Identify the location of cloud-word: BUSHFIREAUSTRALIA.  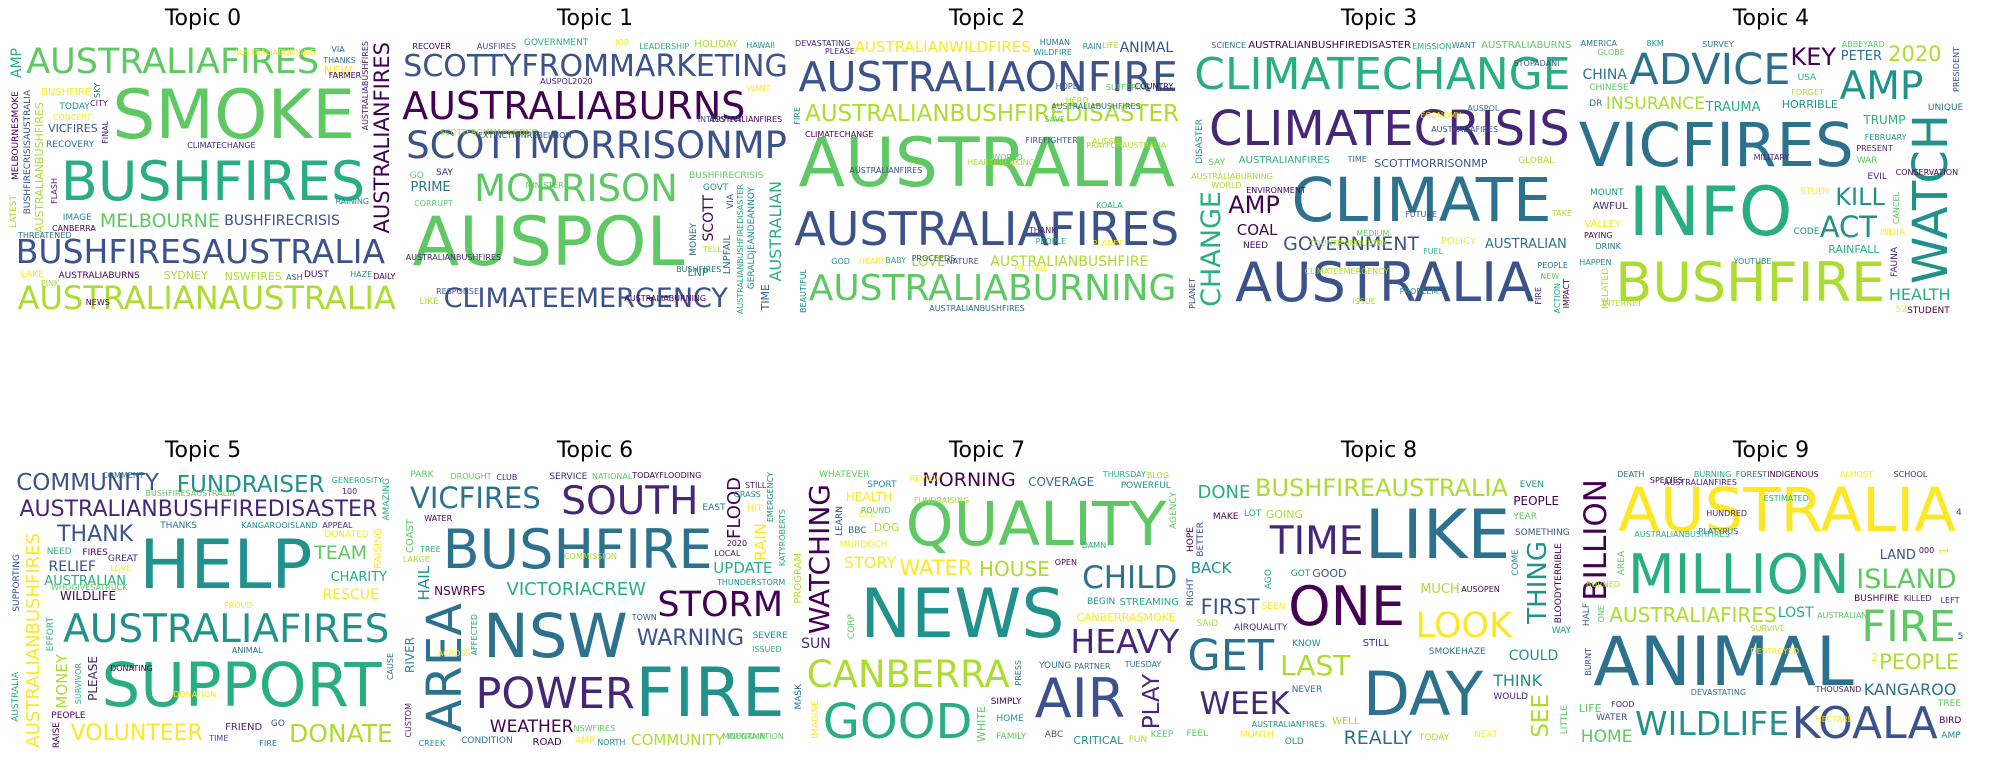
(1381, 487).